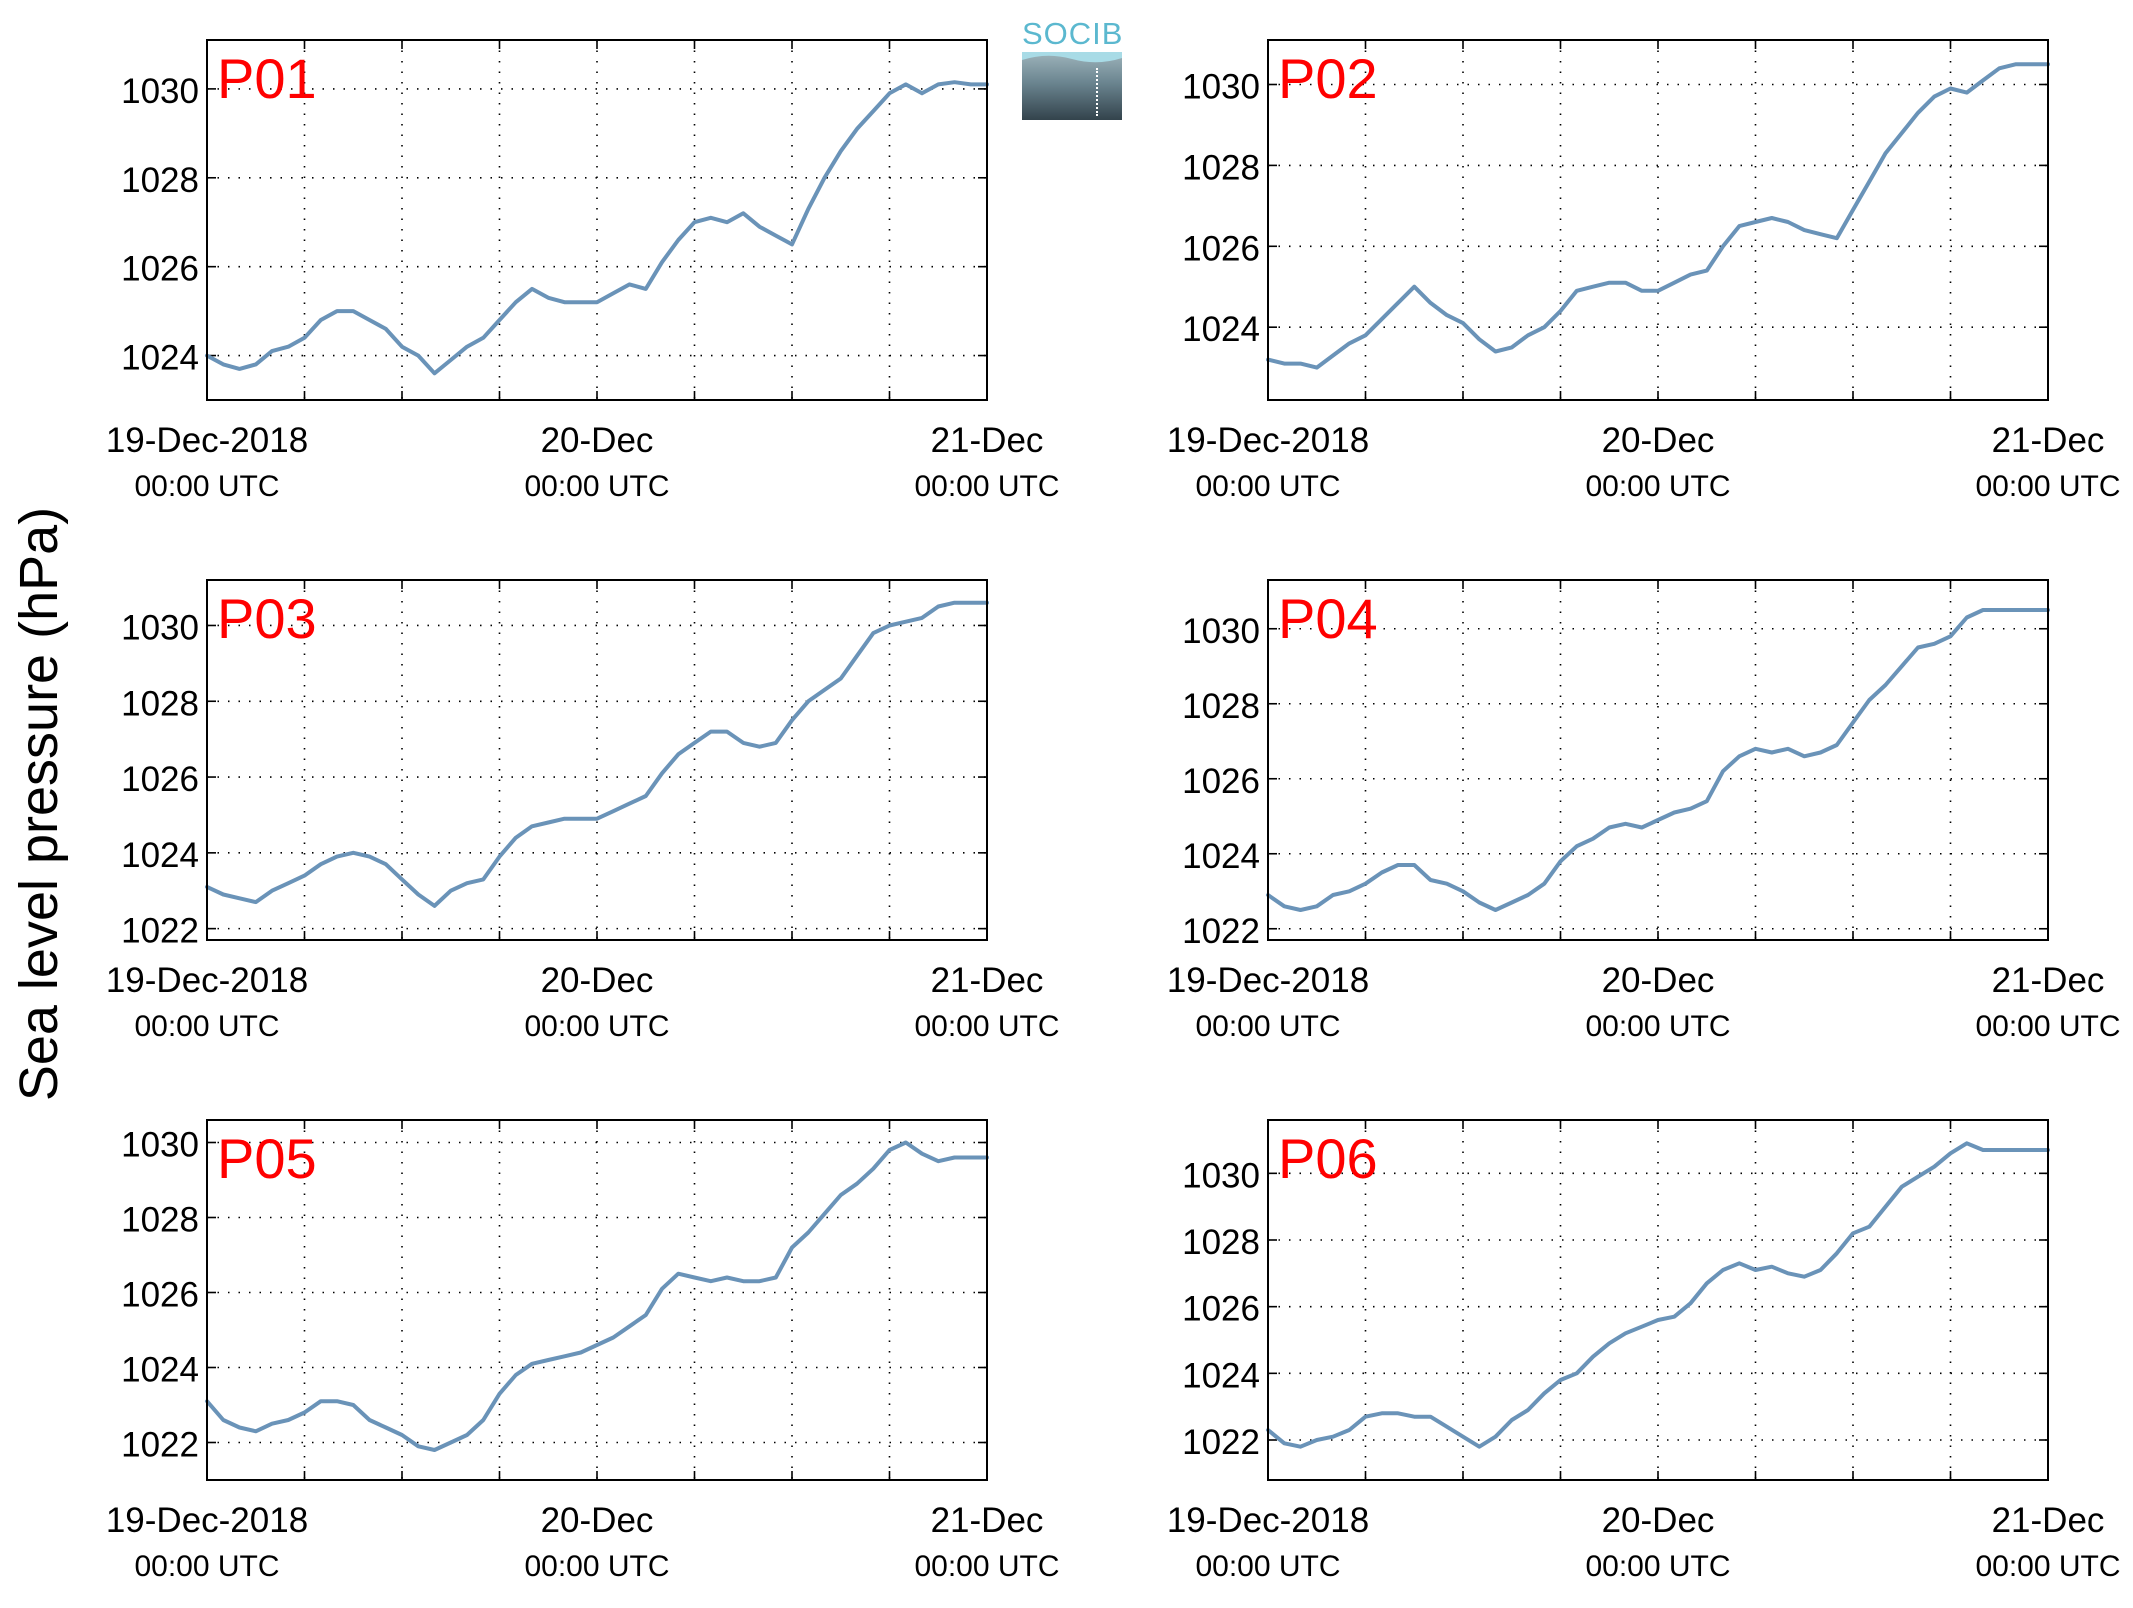 Image resolution: width=2133 pixels, height=1608 pixels. I want to click on logo-text: SOCIB, so click(1073, 33).